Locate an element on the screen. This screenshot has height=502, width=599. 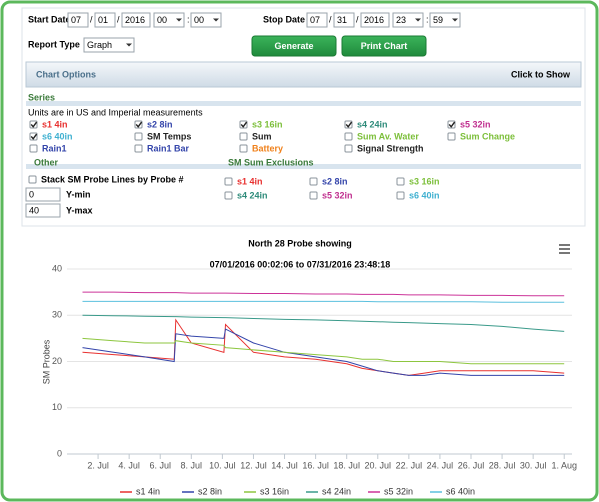
legend-label: s4 24in is located at coordinates (336, 491).